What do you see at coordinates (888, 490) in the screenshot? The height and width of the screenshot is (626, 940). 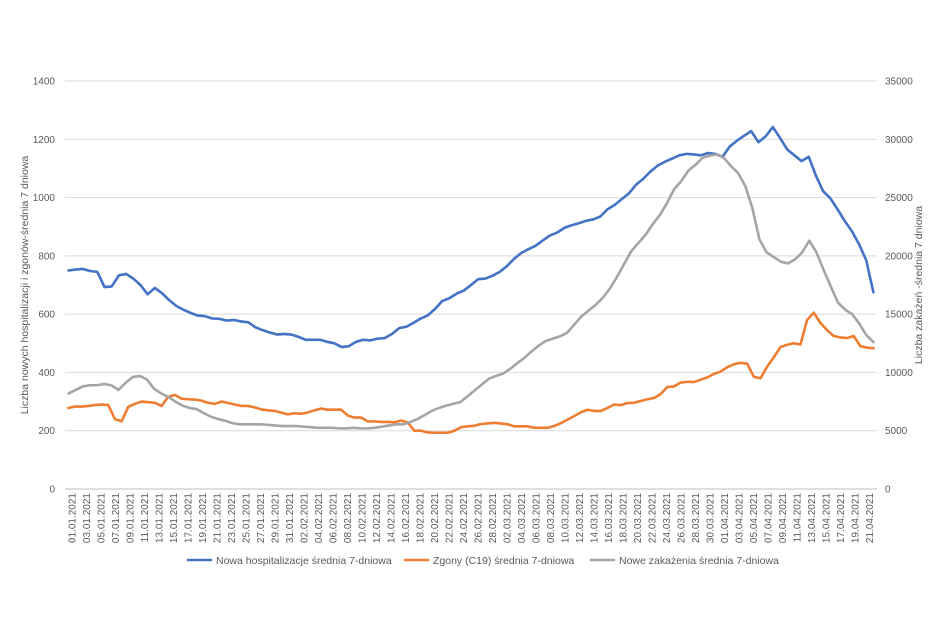 I see `right-tick-label: 0` at bounding box center [888, 490].